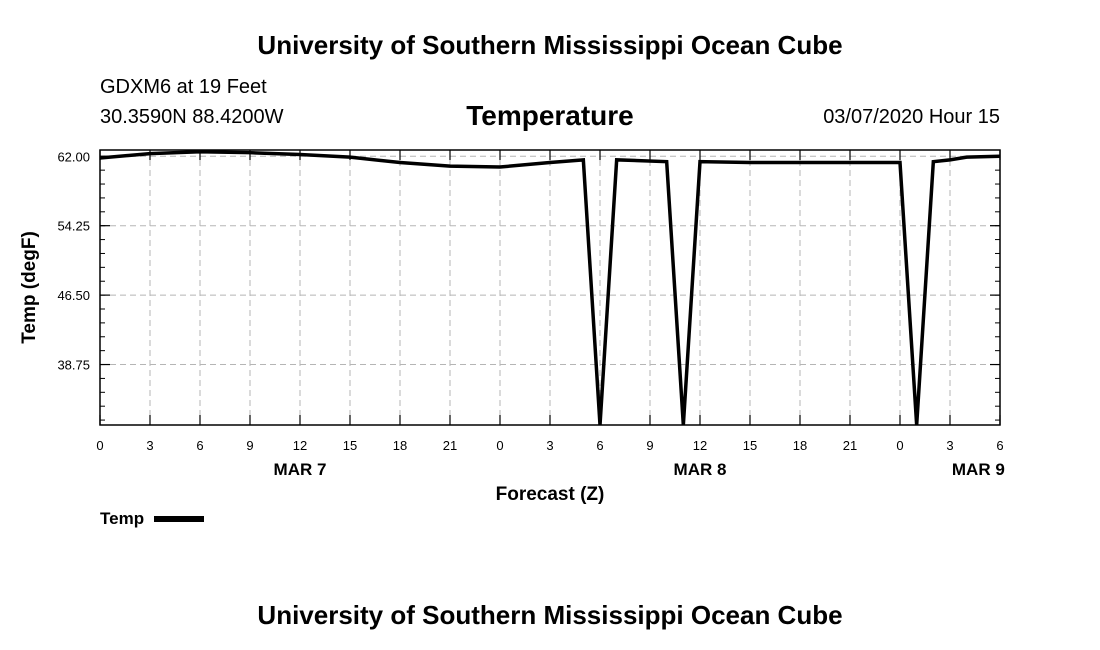 Image resolution: width=1100 pixels, height=650 pixels. Describe the element at coordinates (29, 287) in the screenshot. I see `y-axis-label: Temp (degF)` at that location.